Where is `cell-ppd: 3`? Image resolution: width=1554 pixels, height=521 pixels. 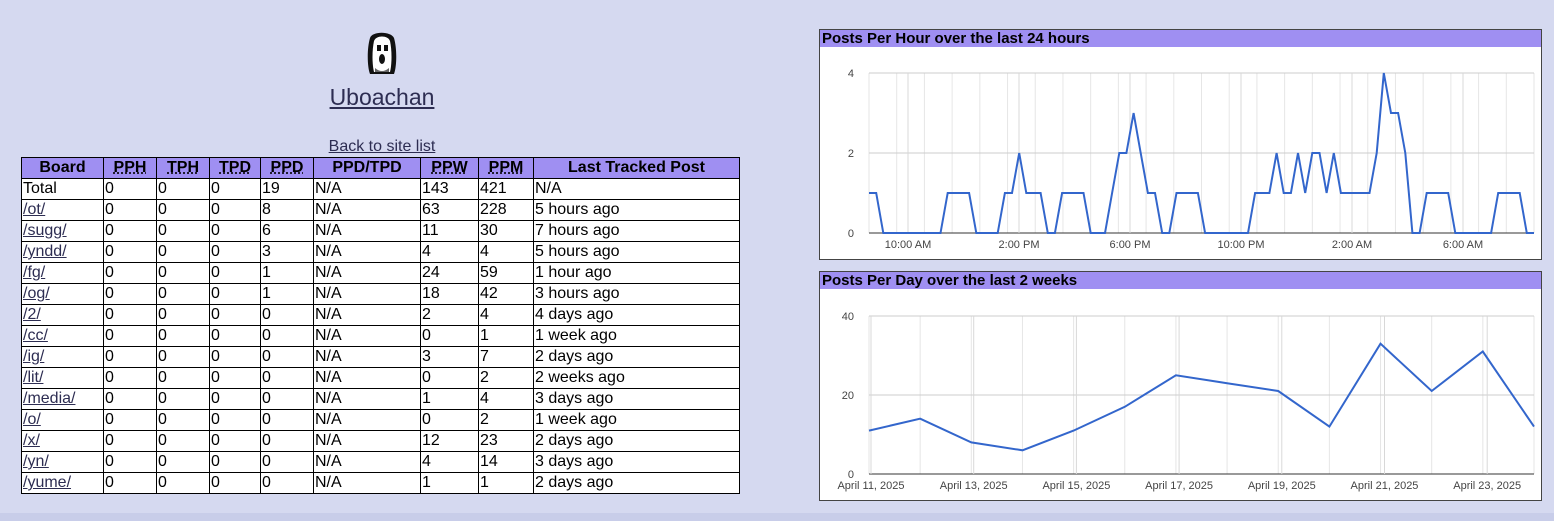
cell-ppd: 3 is located at coordinates (287, 252).